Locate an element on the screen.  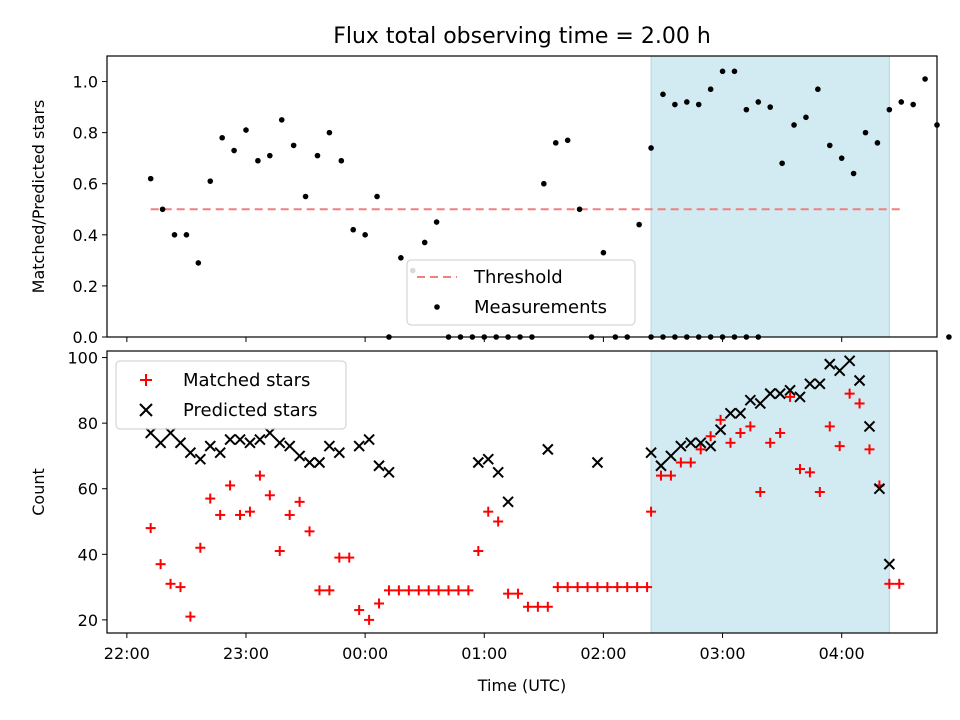
y-tick-label: 0.0 is located at coordinates (85, 337).